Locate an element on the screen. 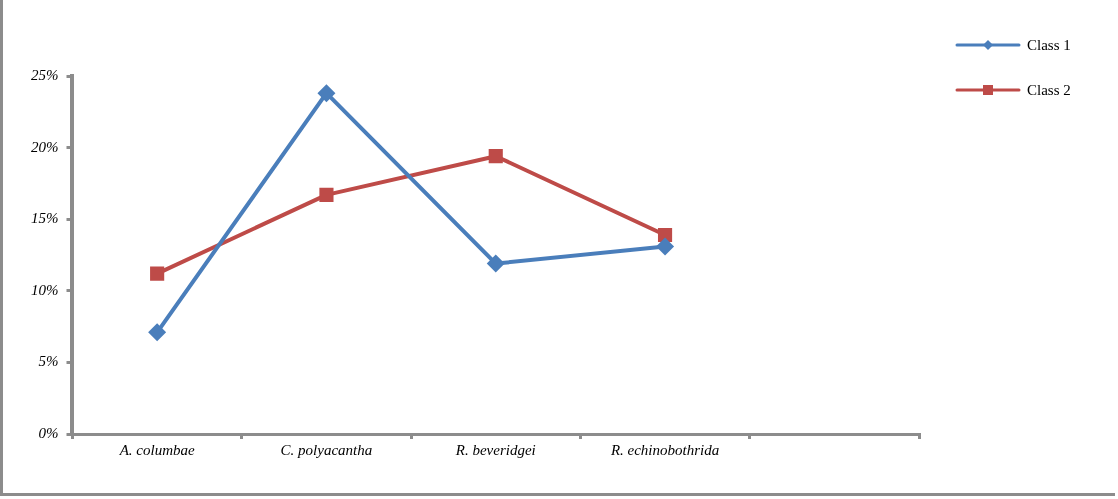  y-tick-label: 0% is located at coordinates (48, 432).